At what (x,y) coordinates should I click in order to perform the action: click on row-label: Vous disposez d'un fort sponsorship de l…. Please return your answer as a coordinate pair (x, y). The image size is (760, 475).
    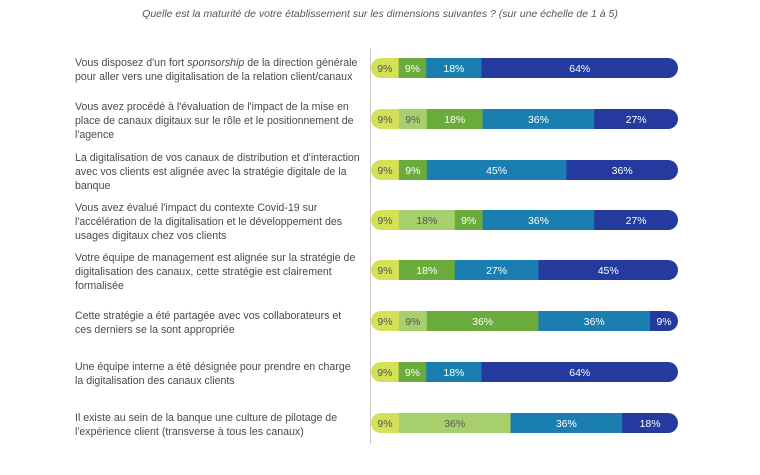
    Looking at the image, I should click on (216, 70).